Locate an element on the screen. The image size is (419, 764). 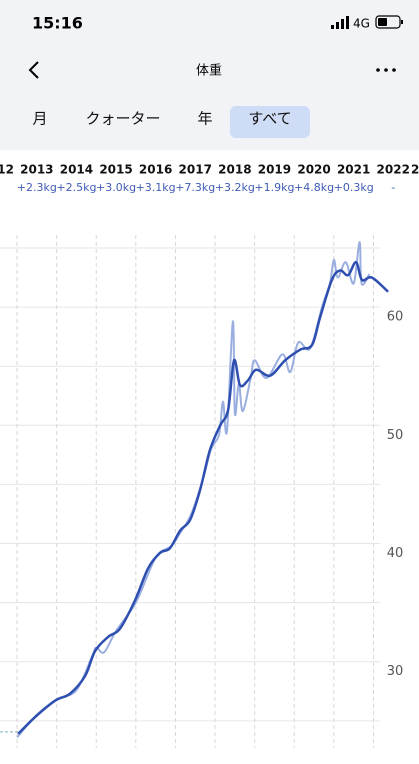
year-change: +0.3kg is located at coordinates (354, 187).